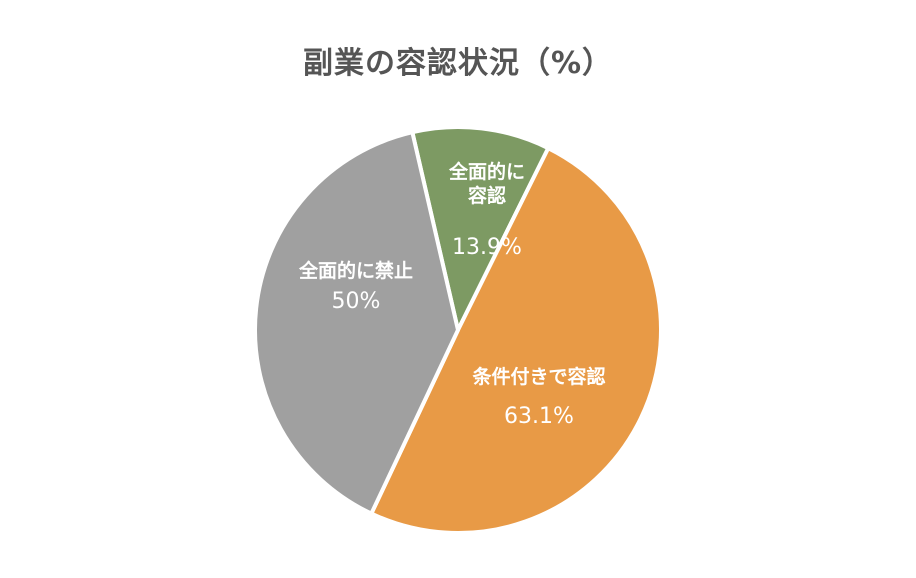 The width and height of the screenshot is (916, 578). What do you see at coordinates (355, 270) in the screenshot?
I see `slice-label-2-0: 全面的に禁止` at bounding box center [355, 270].